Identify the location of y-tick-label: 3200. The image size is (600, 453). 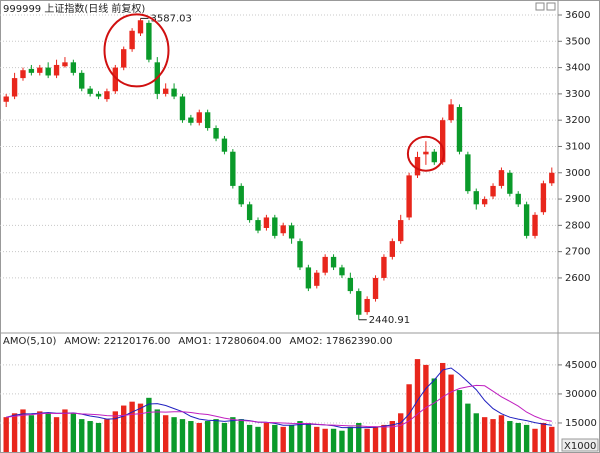
(577, 120).